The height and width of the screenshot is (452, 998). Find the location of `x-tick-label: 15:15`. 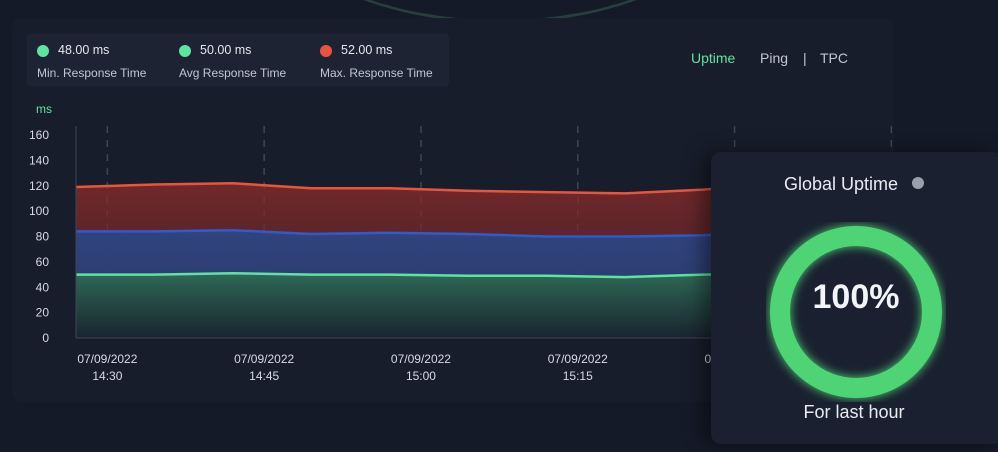

x-tick-label: 15:15 is located at coordinates (578, 376).